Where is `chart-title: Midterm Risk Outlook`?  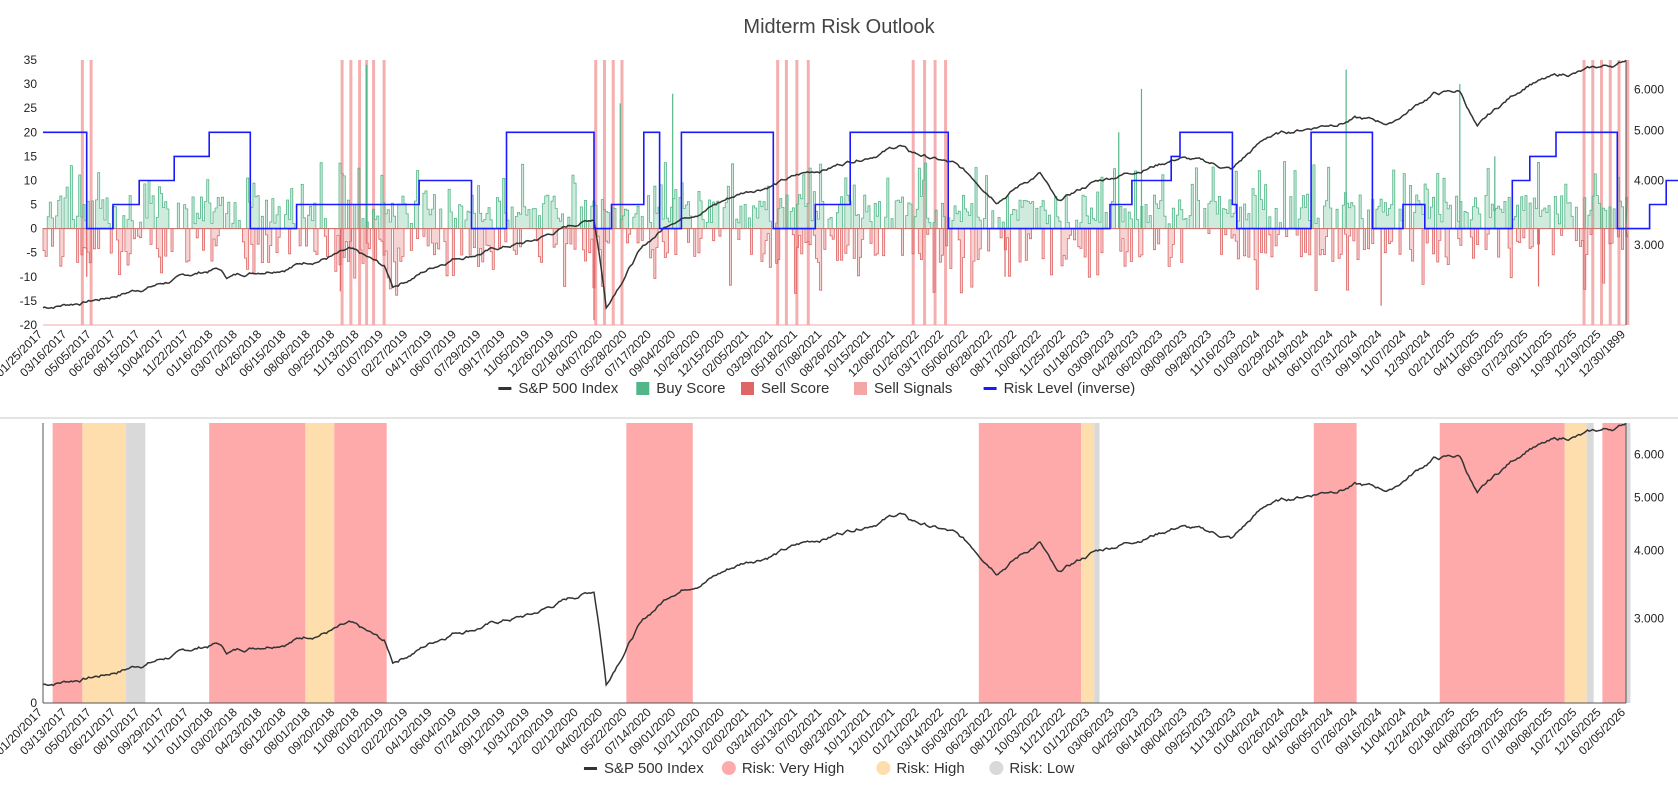
chart-title: Midterm Risk Outlook is located at coordinates (839, 27).